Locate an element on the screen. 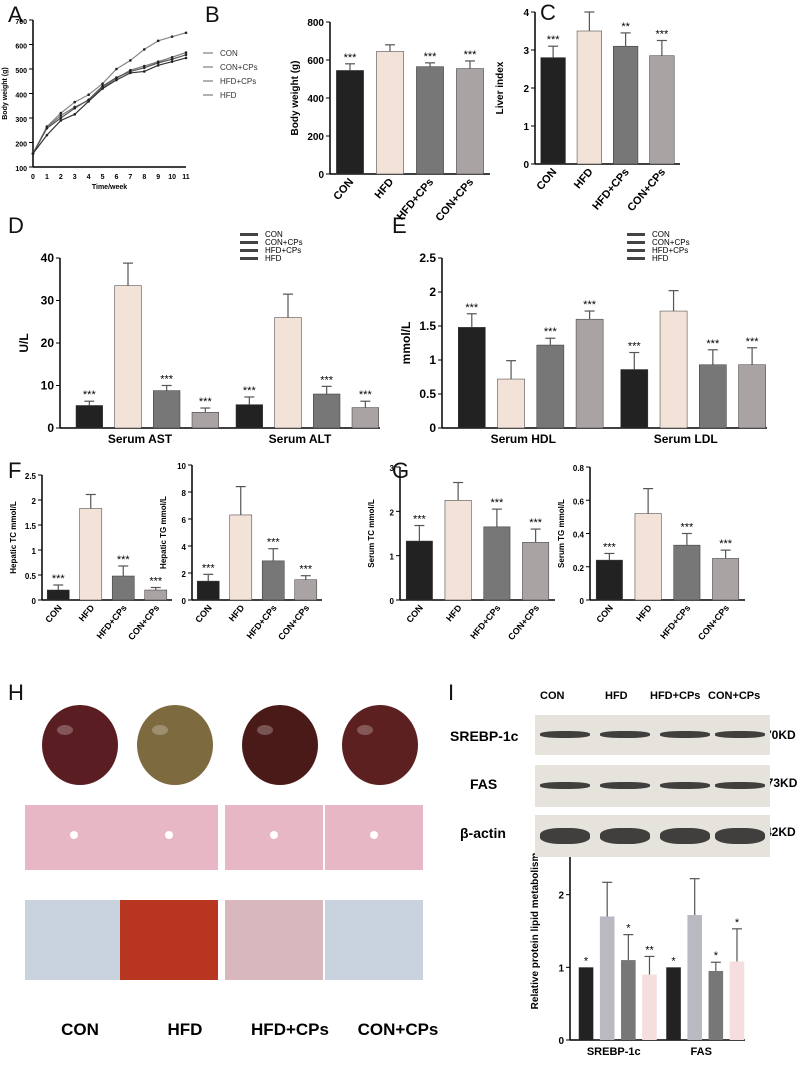 Image resolution: width=800 pixels, height=1075 pixels. i-y-tick-label: 1 is located at coordinates (561, 968).